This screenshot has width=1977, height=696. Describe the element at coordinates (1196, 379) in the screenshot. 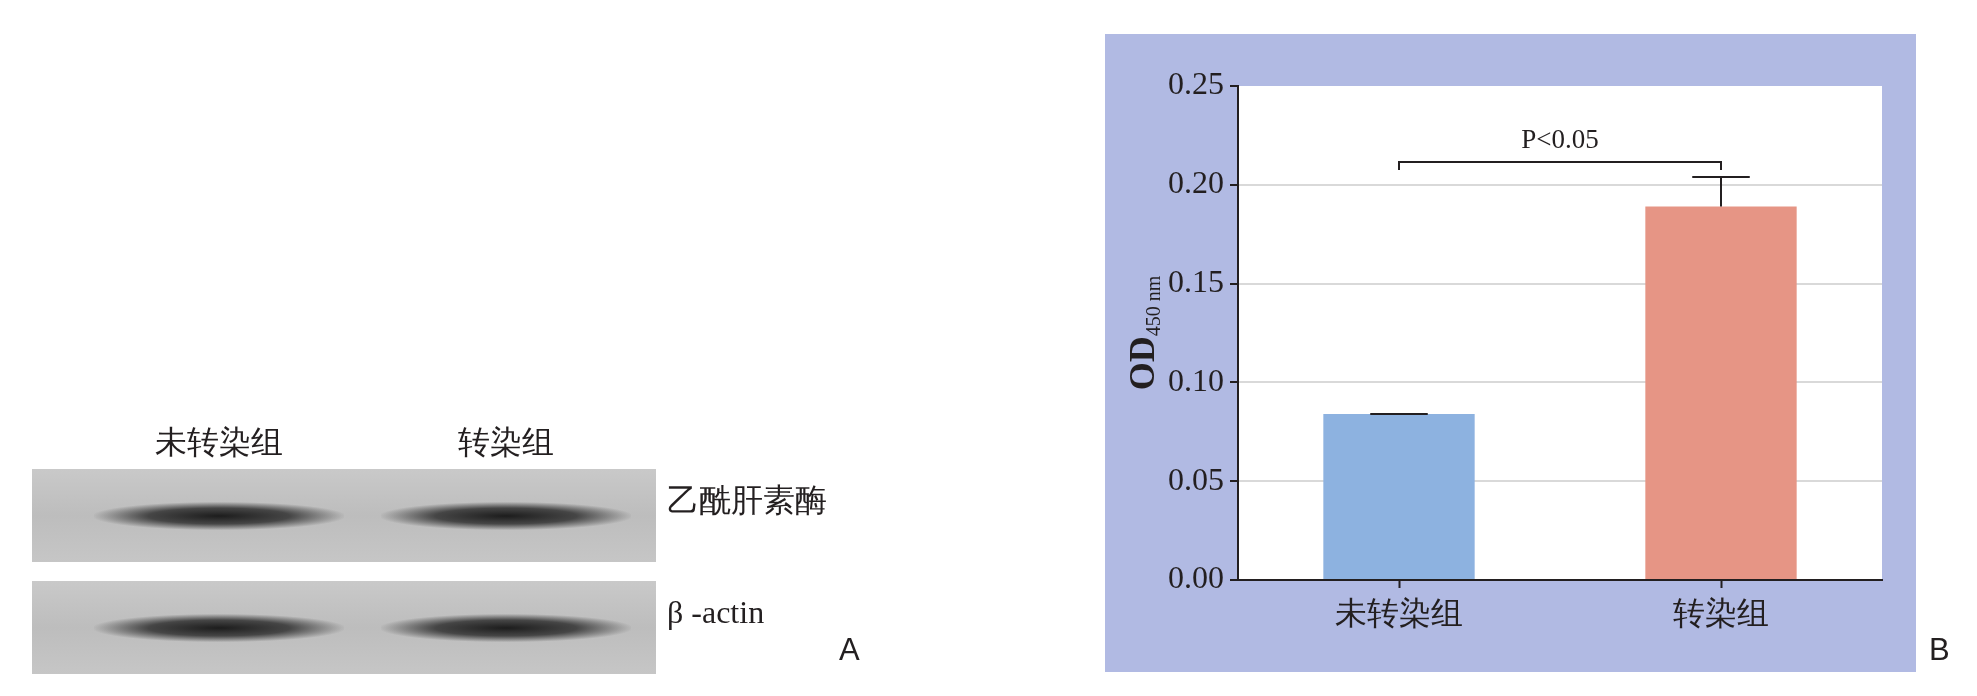

I see `y-tick-label: 0.10` at that location.